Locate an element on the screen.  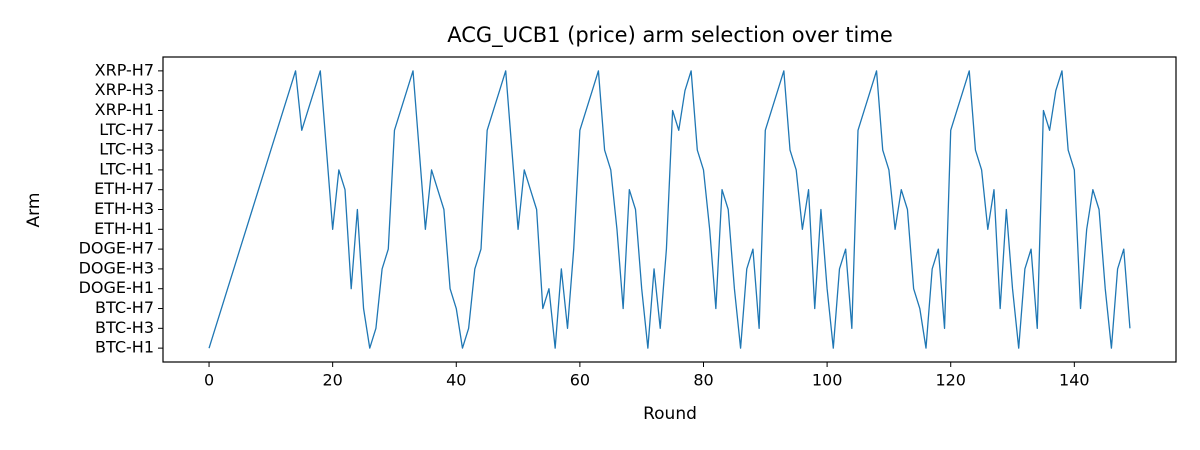
y-tick-label: XRP-H1 is located at coordinates (124, 109).